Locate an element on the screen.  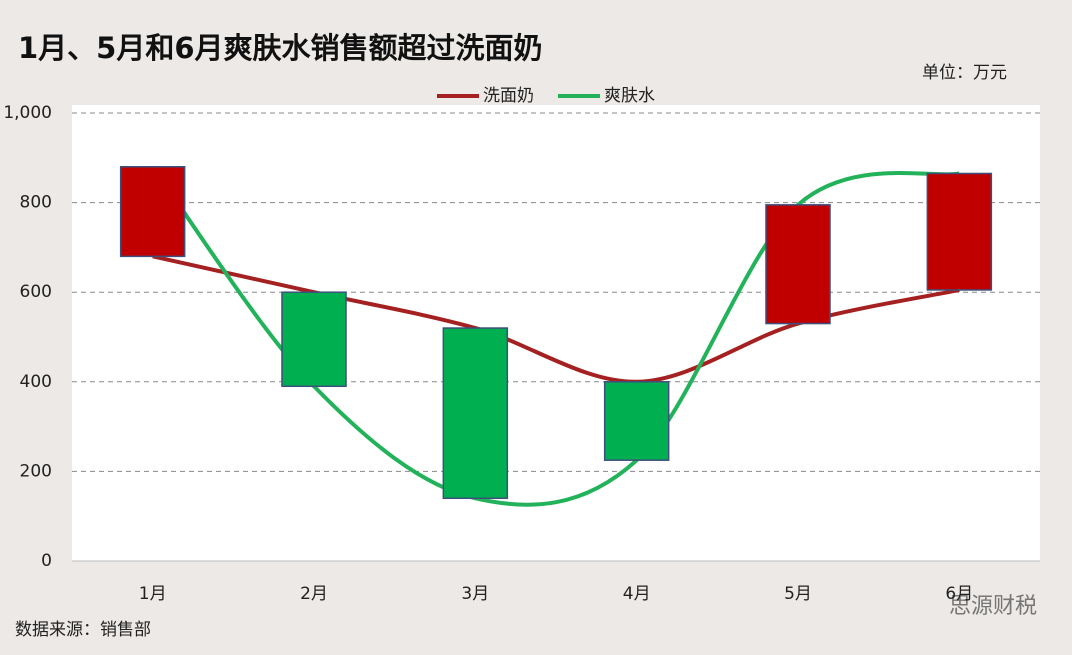
legend-label: 洗面奶 is located at coordinates (508, 96).